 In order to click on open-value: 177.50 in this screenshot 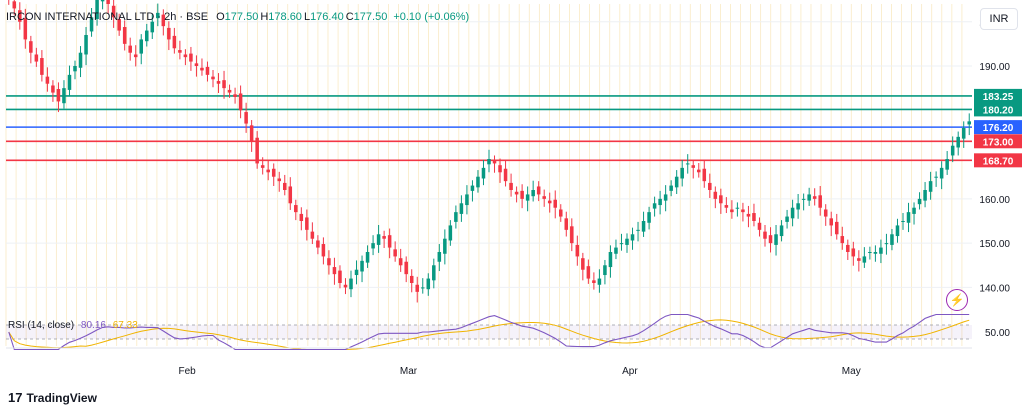, I will do `click(241, 17)`.